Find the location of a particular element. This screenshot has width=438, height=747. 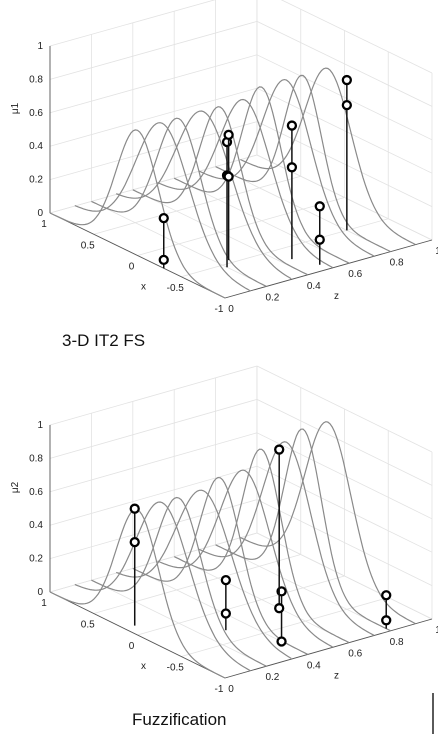

y-tick-label: 0.2 is located at coordinates (272, 297).